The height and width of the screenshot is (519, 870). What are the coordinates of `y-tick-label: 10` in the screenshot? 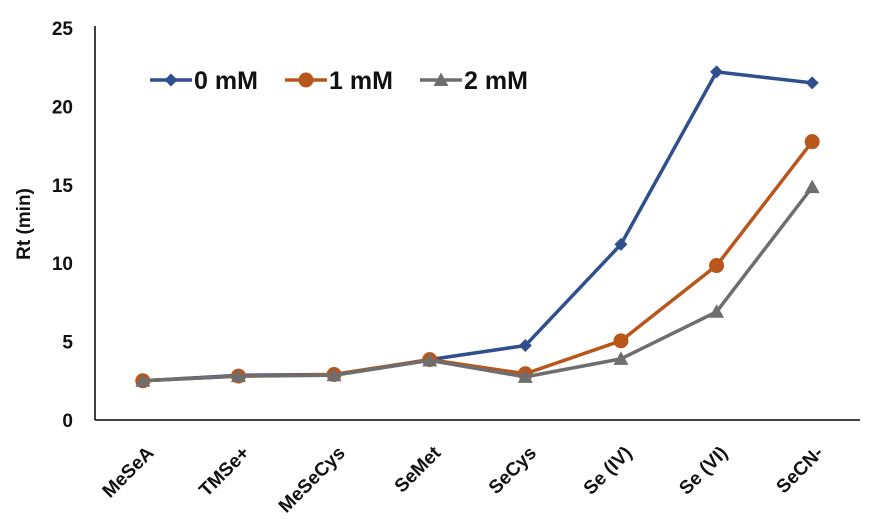 It's located at (62, 264).